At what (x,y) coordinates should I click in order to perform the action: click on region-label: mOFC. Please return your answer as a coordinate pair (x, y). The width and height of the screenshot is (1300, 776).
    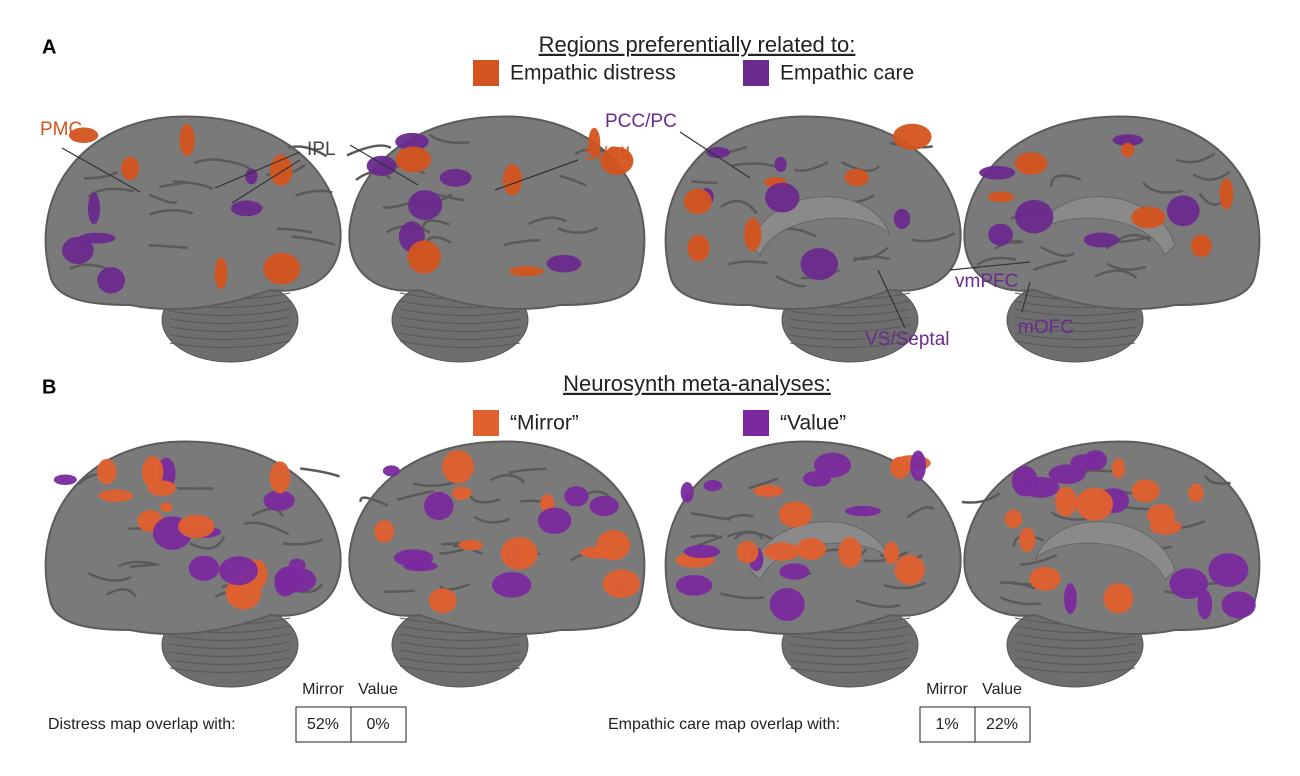
    Looking at the image, I should click on (1046, 327).